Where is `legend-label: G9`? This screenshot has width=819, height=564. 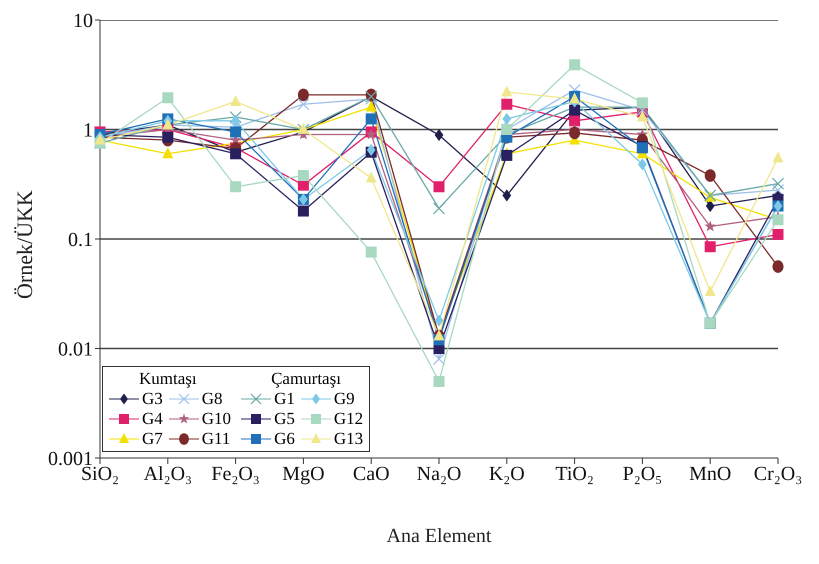 legend-label: G9 is located at coordinates (344, 399).